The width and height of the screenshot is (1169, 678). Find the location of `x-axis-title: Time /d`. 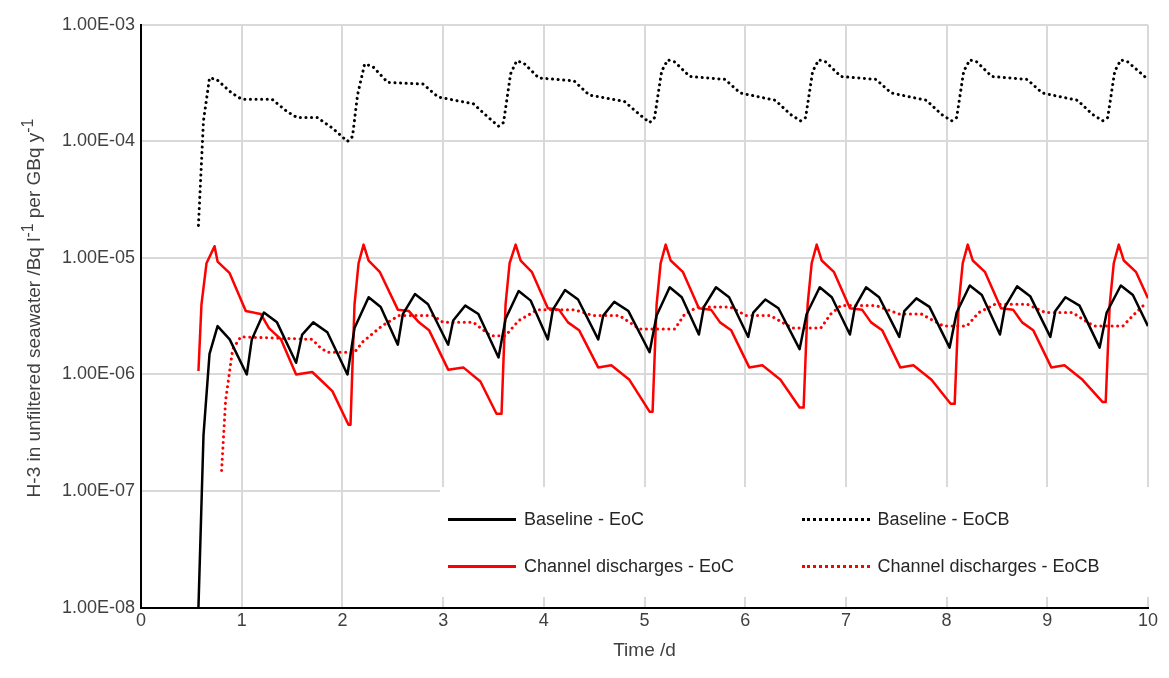

x-axis-title: Time /d is located at coordinates (644, 649).